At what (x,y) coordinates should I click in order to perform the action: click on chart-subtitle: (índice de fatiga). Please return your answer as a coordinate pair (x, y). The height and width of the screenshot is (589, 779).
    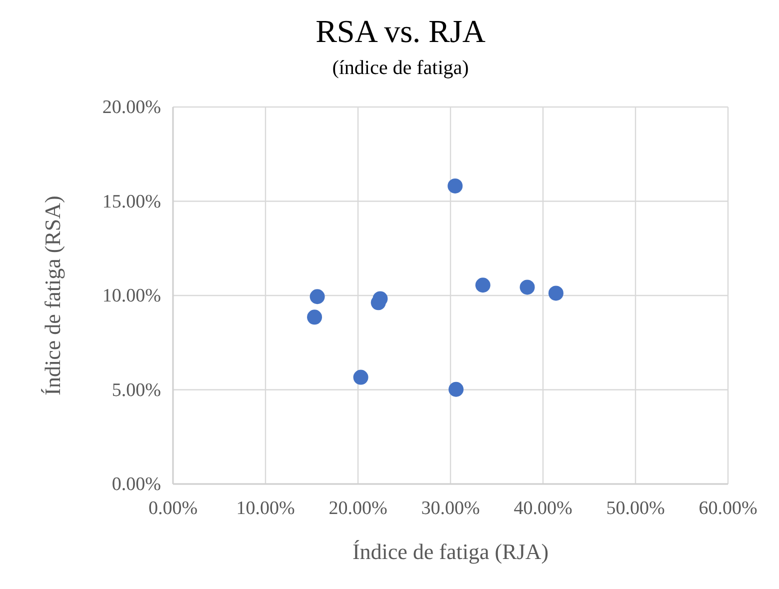
    Looking at the image, I should click on (400, 68).